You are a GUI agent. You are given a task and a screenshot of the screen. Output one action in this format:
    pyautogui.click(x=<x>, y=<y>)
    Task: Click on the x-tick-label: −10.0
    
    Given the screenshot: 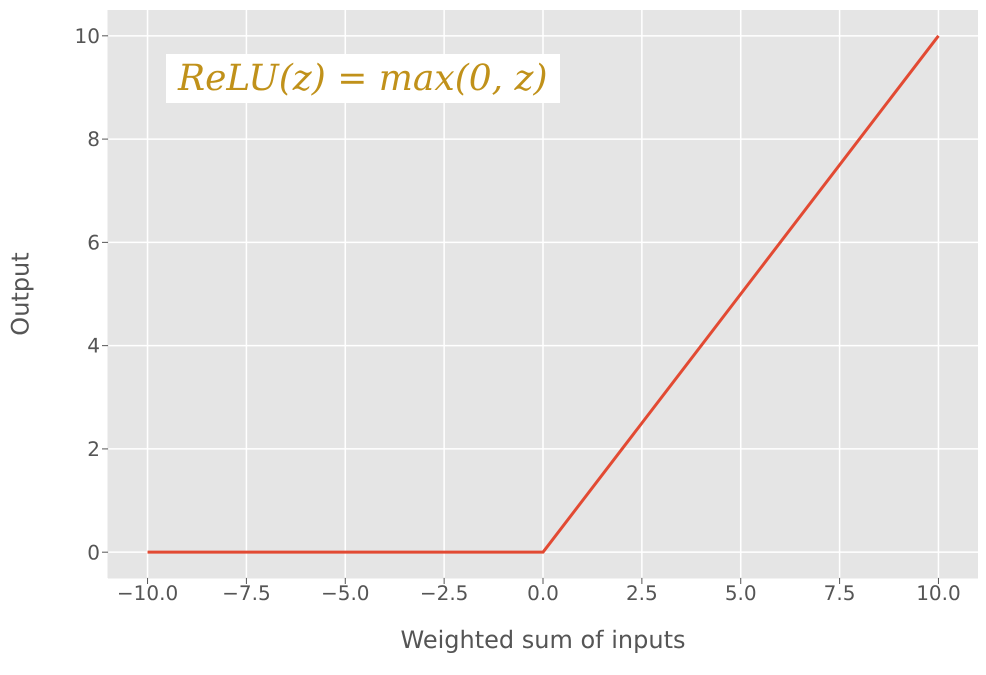 What is the action you would take?
    pyautogui.click(x=147, y=593)
    